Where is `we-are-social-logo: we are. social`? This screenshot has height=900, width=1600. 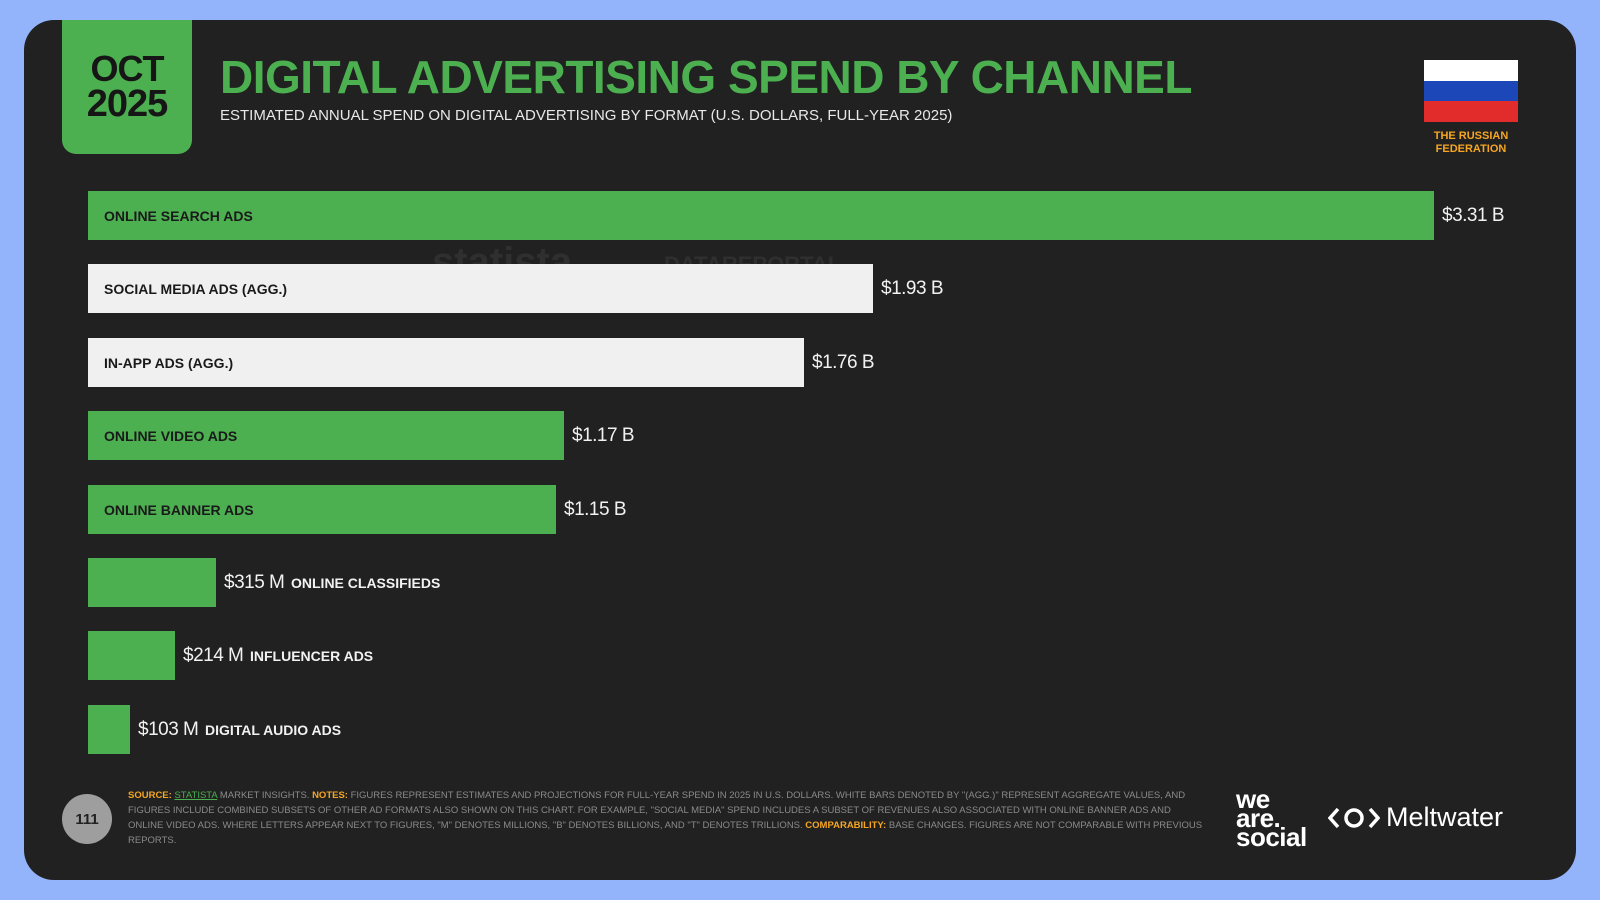
we-are-social-logo: we are. social is located at coordinates (1271, 818).